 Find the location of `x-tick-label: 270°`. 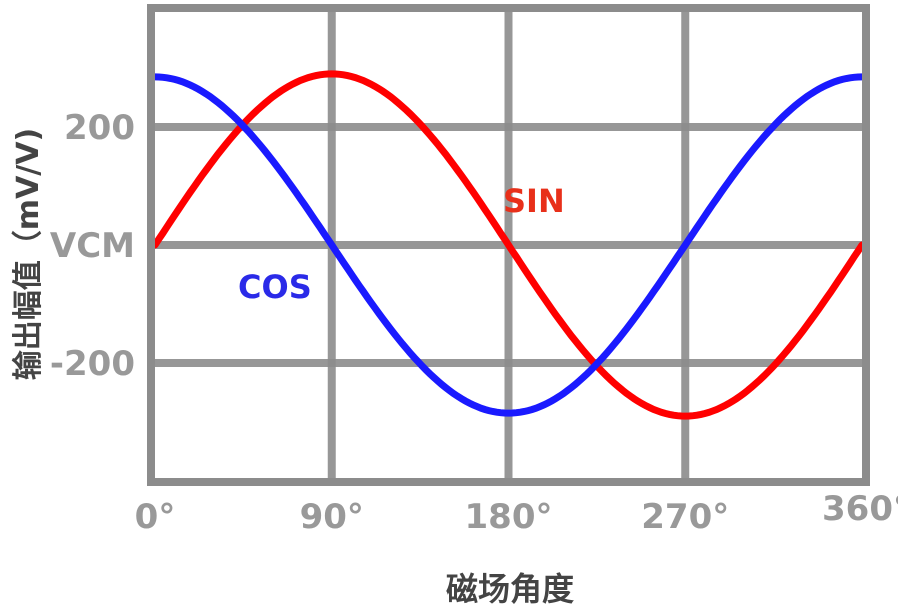

x-tick-label: 270° is located at coordinates (685, 517).